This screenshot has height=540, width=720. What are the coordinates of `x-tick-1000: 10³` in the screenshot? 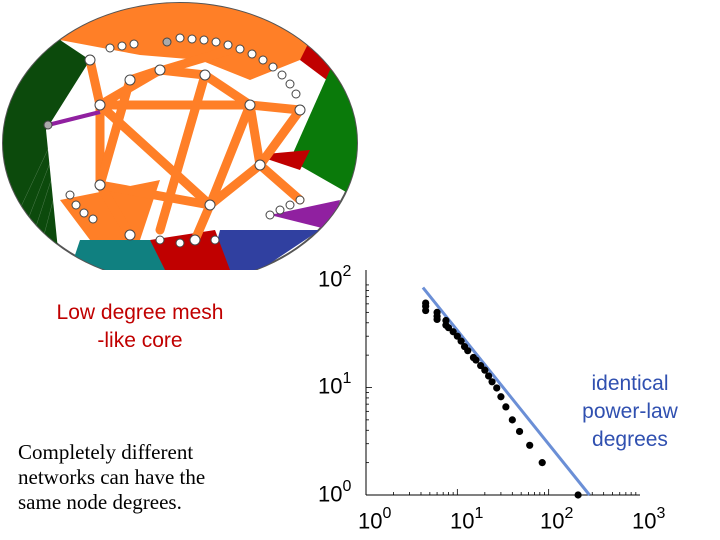 It's located at (649, 519).